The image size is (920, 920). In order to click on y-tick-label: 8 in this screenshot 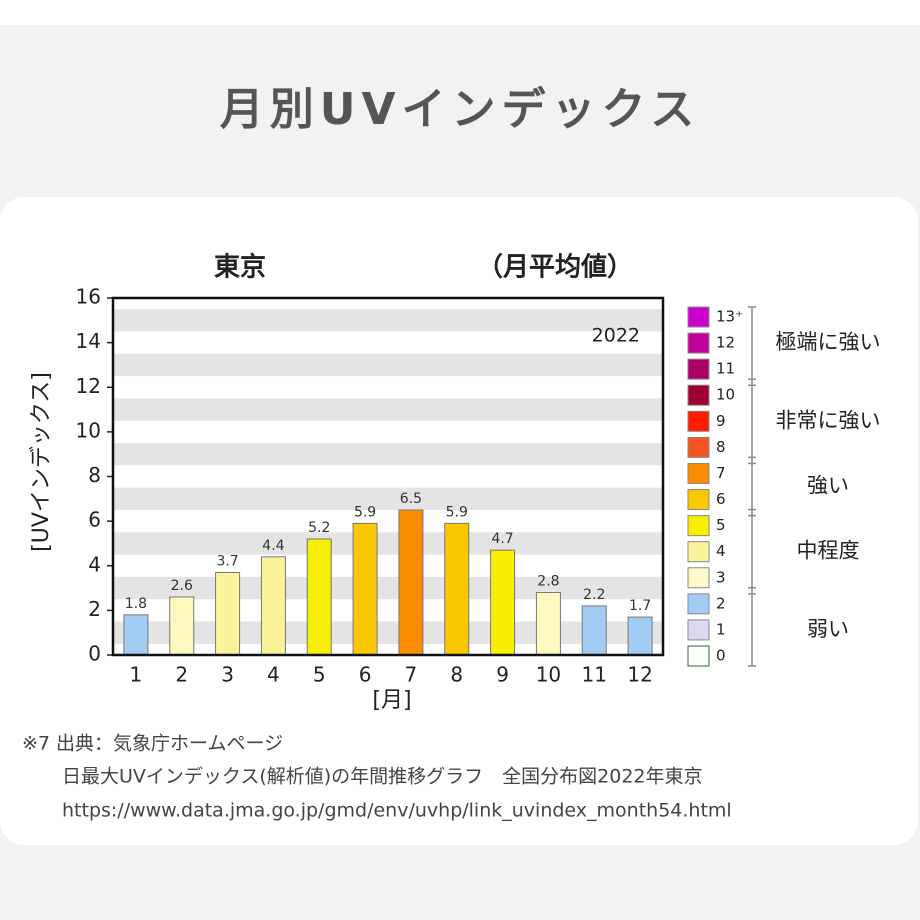, I will do `click(94, 475)`.